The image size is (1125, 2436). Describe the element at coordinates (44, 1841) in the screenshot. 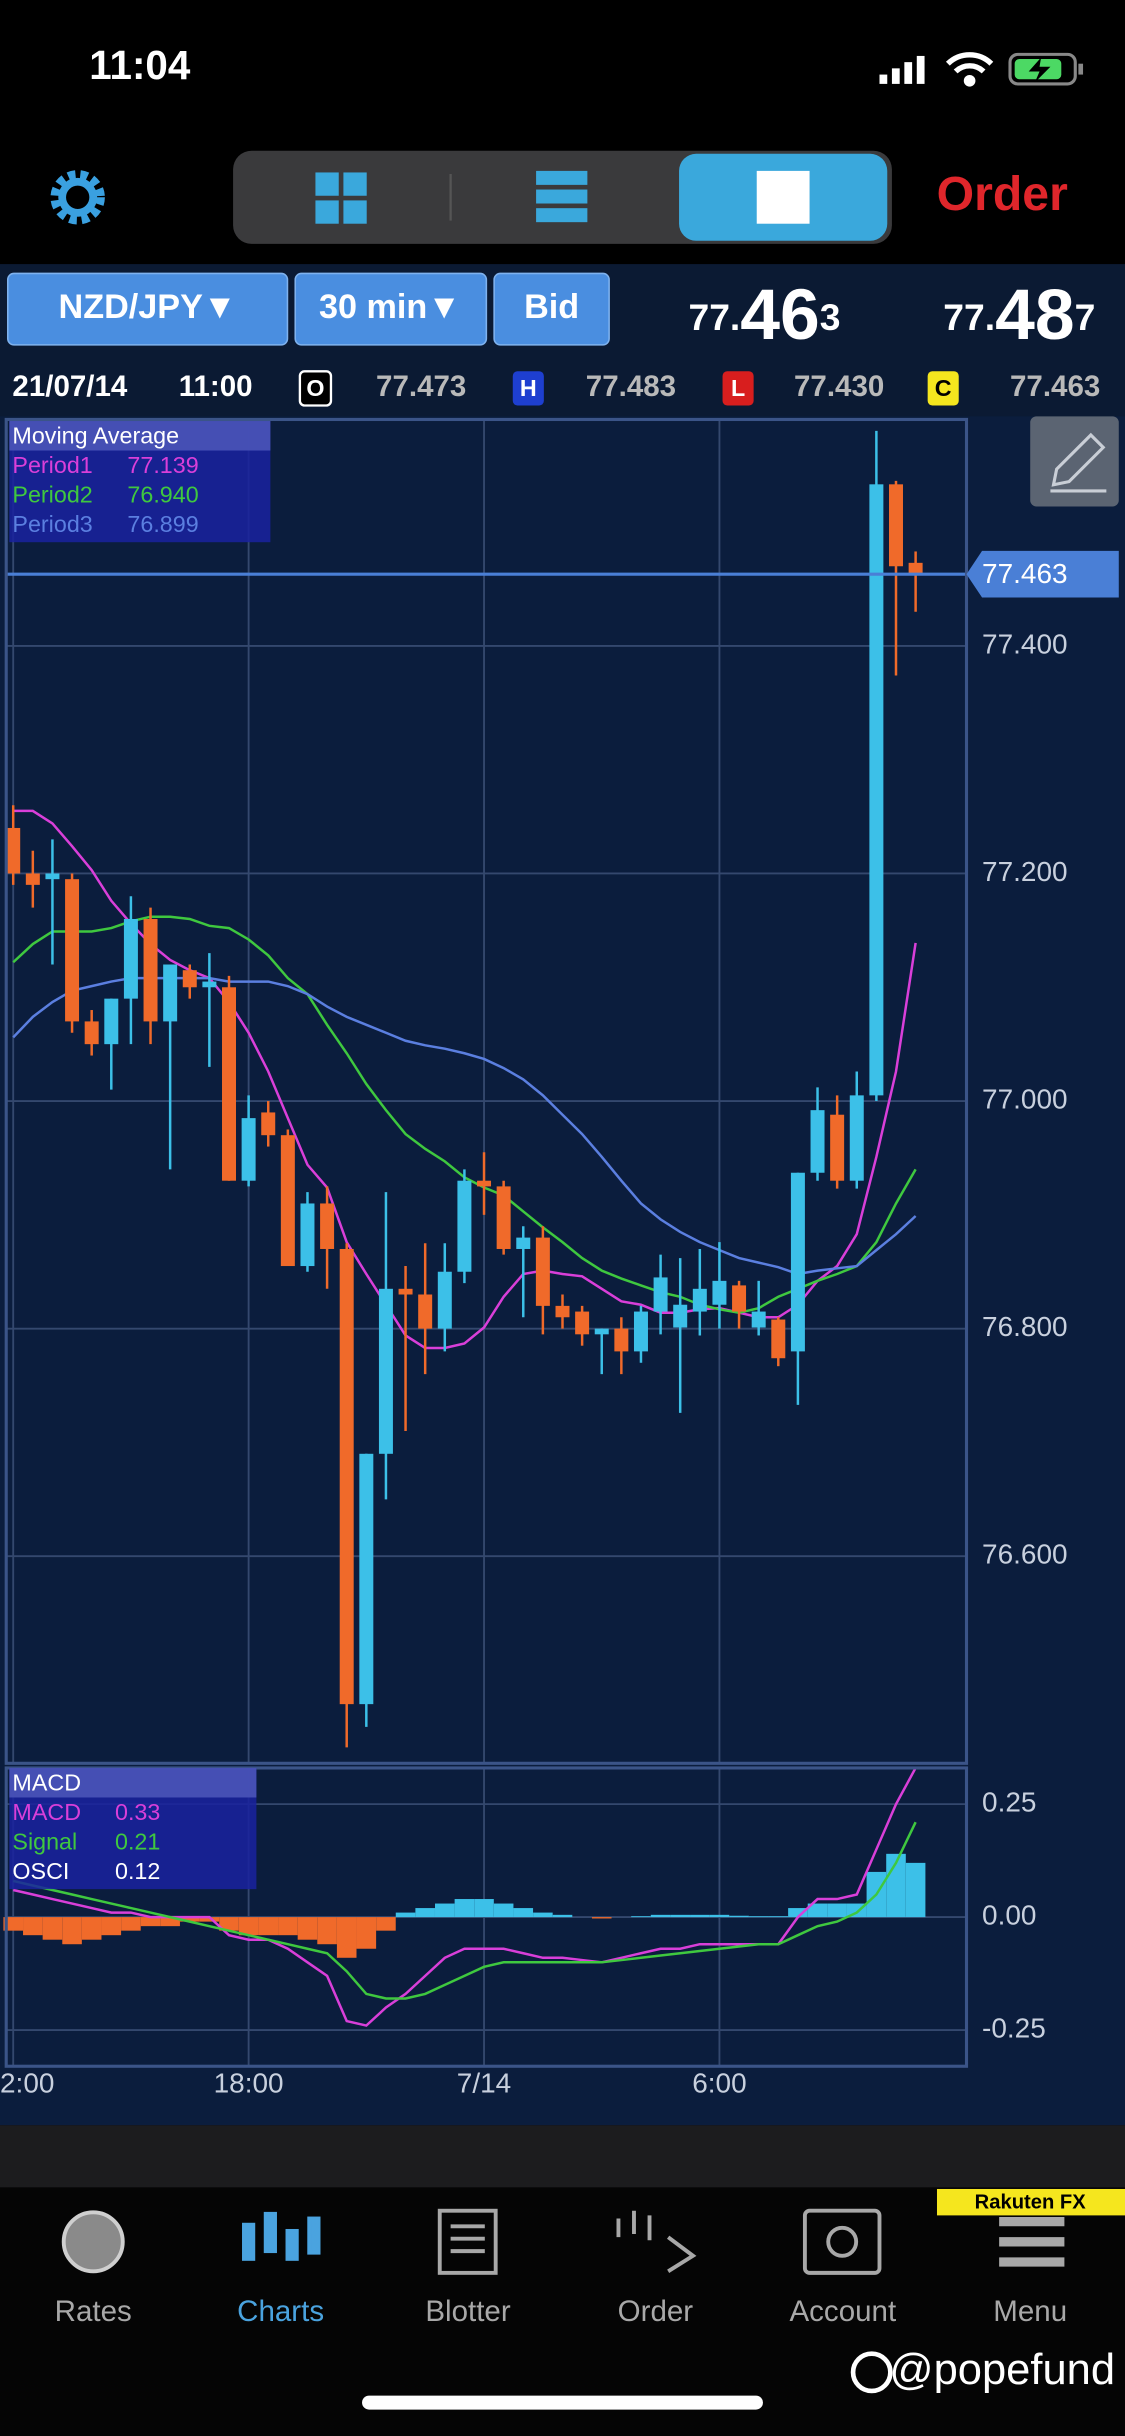

I see `legend-name: Signal` at that location.